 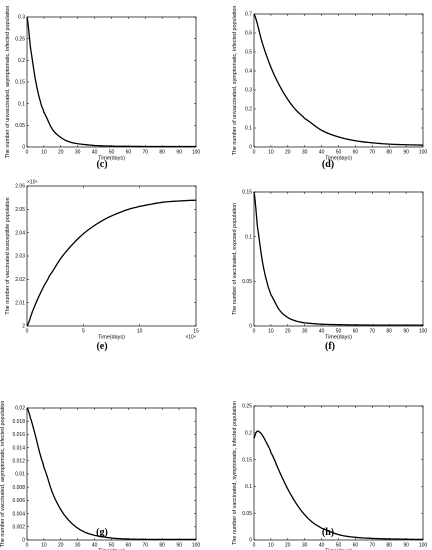 I want to click on y-tick-label: 0.2, so click(x=248, y=434).